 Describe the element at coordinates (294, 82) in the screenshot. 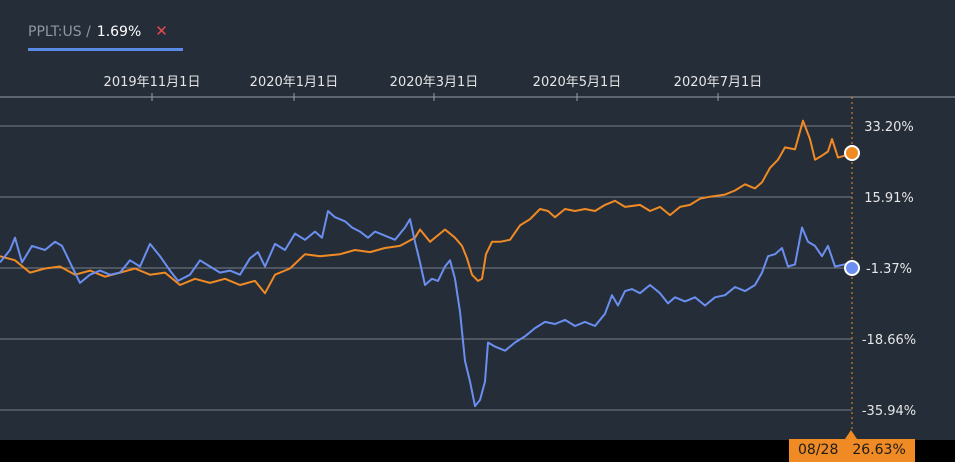

I see `x-tick-label: 2020年1月1日` at that location.